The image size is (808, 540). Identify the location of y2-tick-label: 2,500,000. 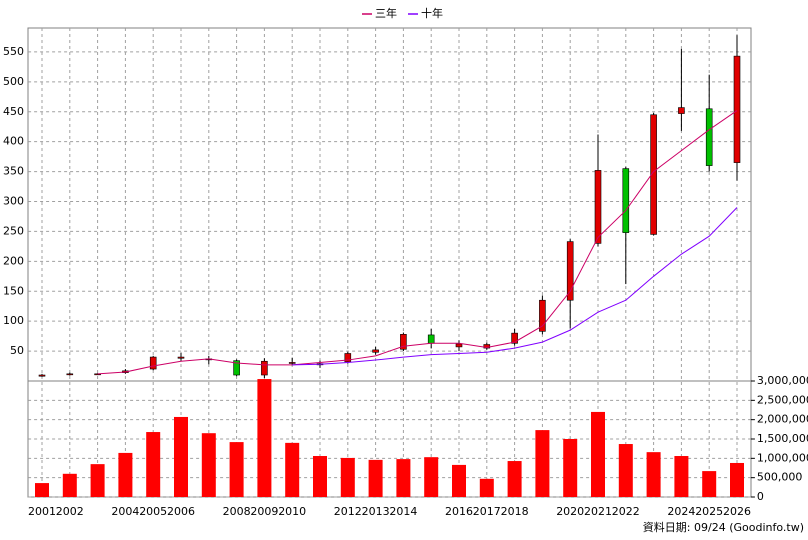
(782, 399).